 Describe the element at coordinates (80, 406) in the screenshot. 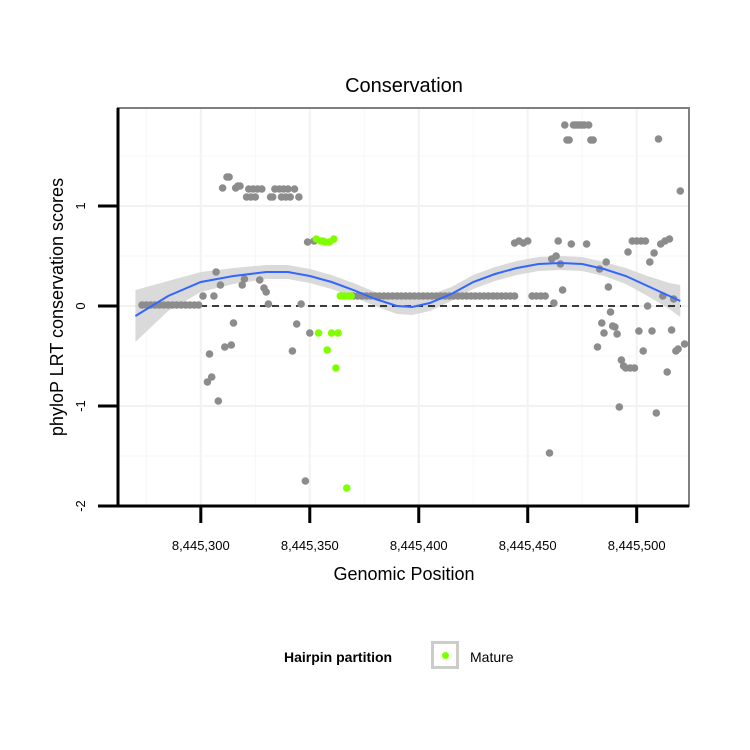

I see `y-tick-label: -1` at that location.